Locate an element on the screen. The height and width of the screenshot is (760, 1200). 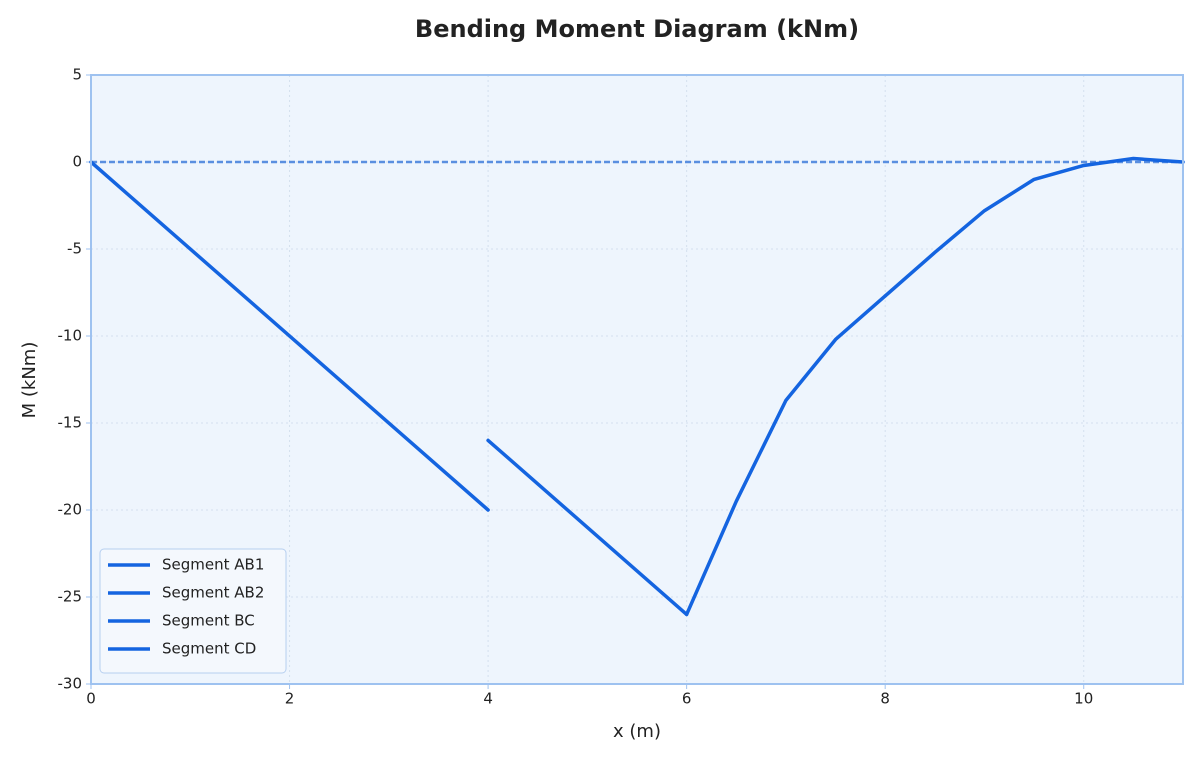
x-tick-label: 4 is located at coordinates (488, 699).